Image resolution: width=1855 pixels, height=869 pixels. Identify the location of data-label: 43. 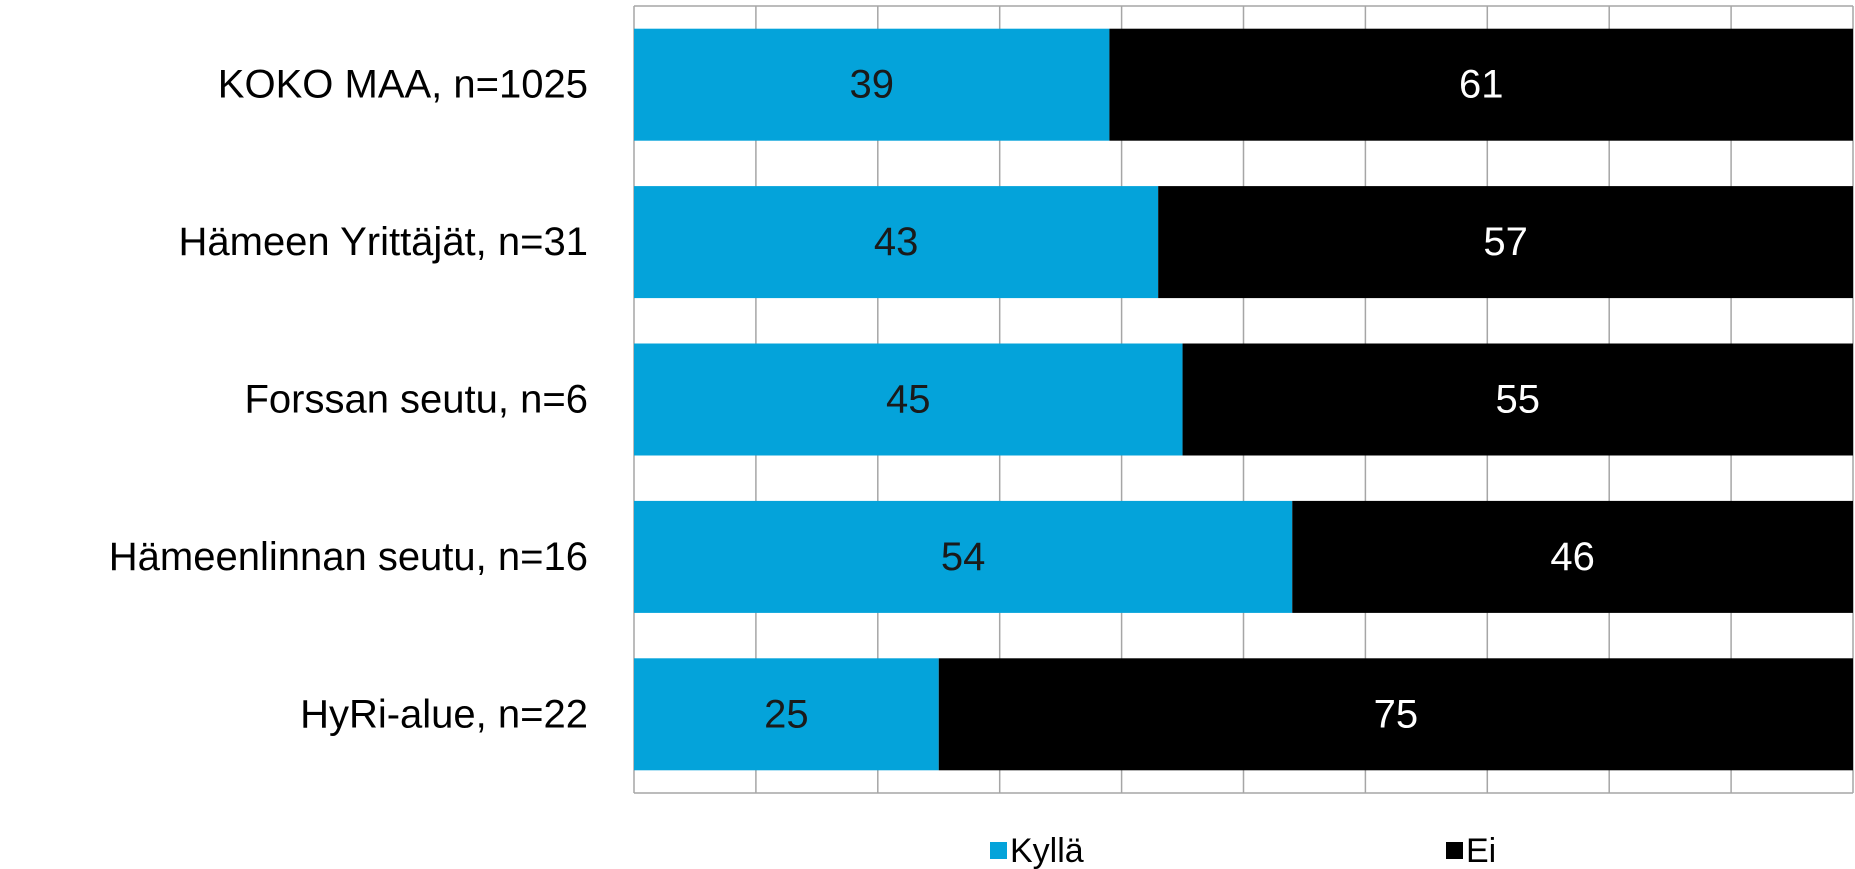
(896, 242).